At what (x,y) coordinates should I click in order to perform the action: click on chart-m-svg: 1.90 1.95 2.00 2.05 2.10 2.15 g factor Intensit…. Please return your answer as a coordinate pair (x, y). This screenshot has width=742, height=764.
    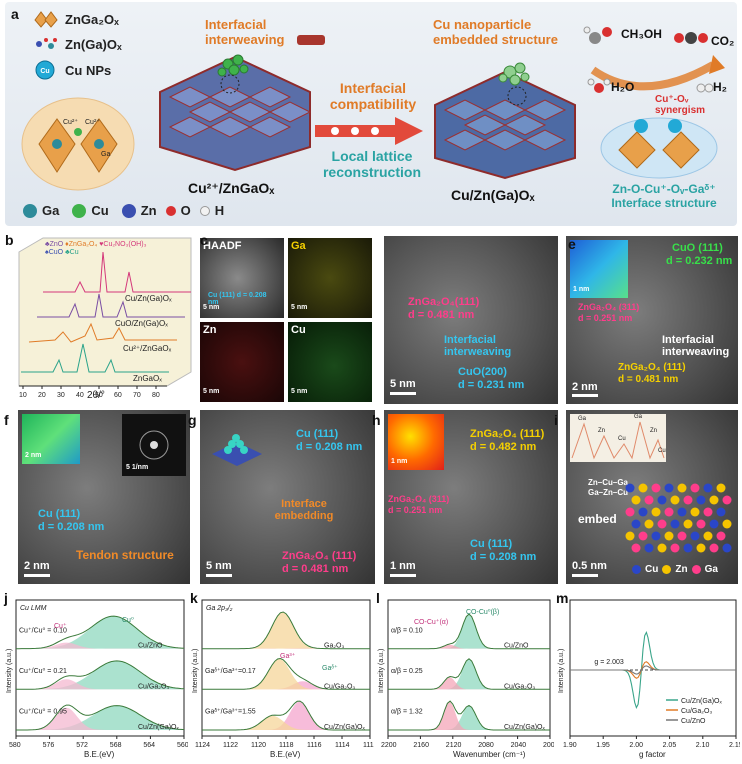
    Looking at the image, I should click on (649, 679).